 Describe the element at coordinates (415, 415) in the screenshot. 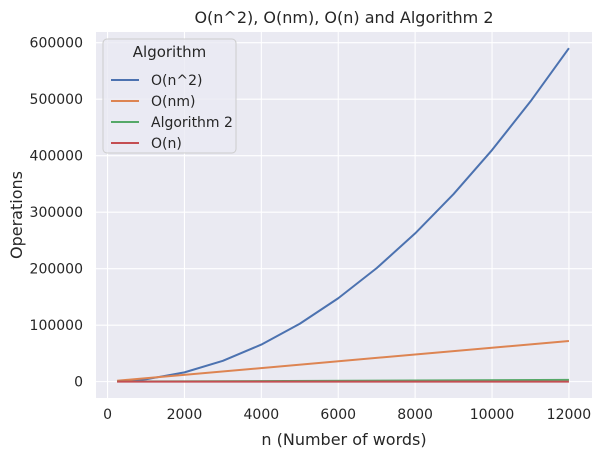

I see `x-tick-label: 8000` at that location.